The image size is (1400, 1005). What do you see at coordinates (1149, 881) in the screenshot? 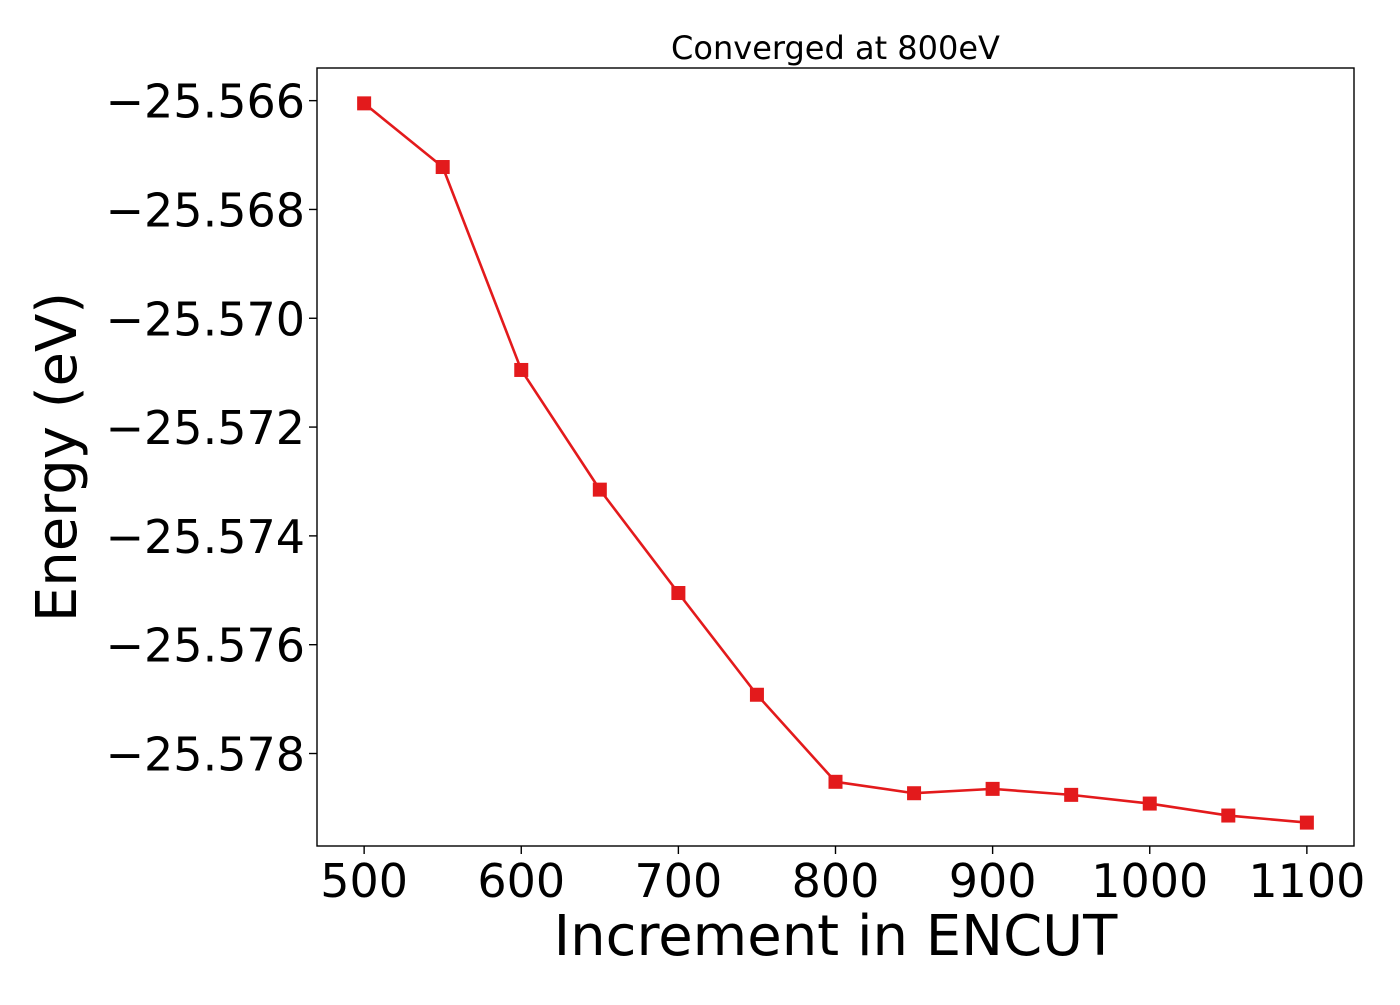
I see `x-tick-label: 1000` at bounding box center [1149, 881].